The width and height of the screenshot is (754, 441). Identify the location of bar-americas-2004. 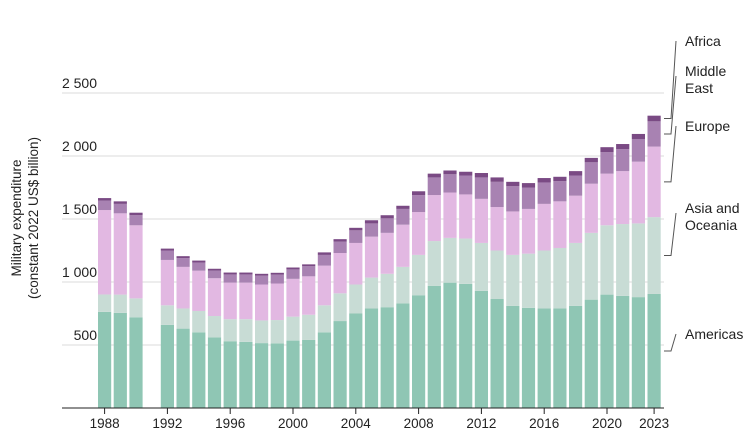
(356, 360).